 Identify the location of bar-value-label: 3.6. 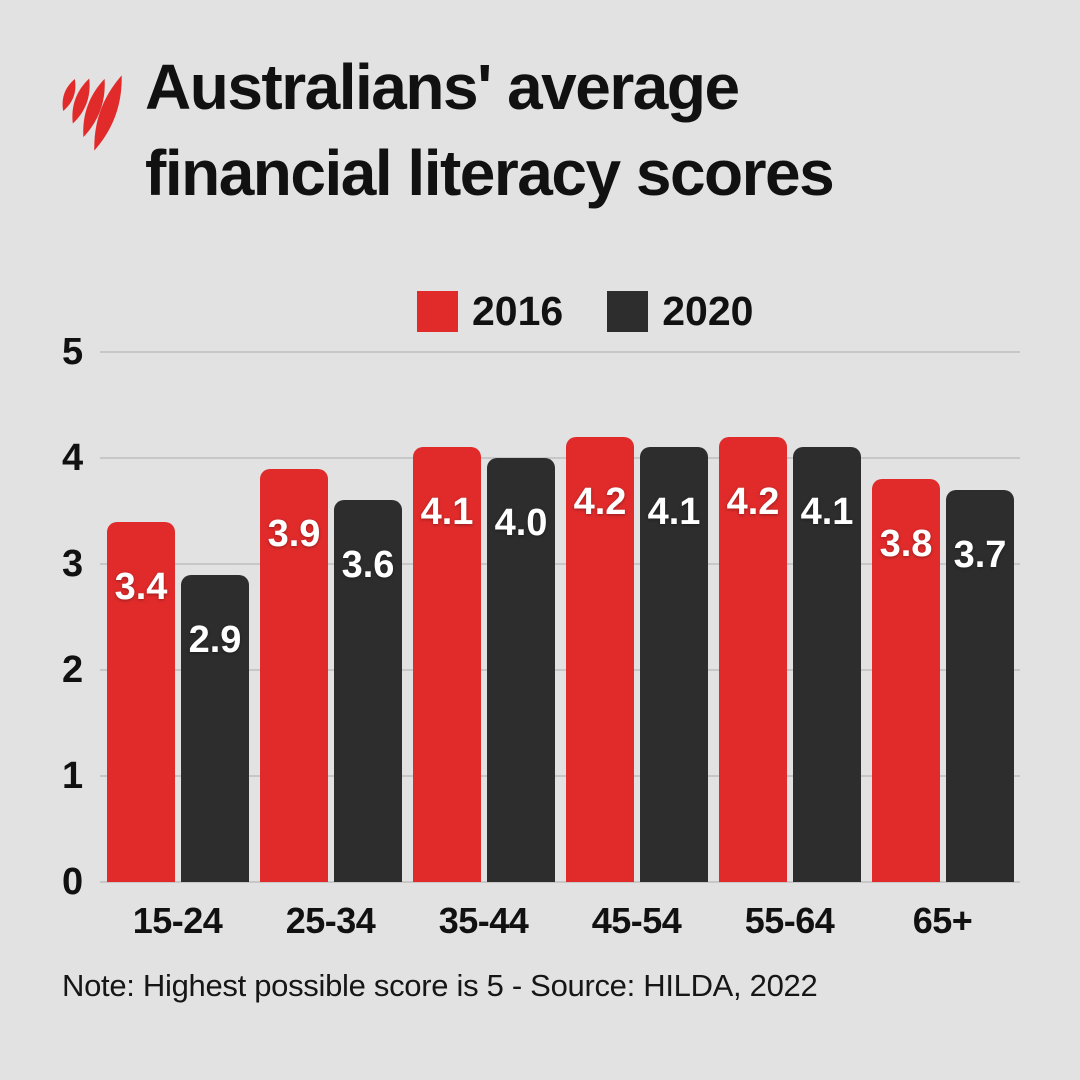
(368, 565).